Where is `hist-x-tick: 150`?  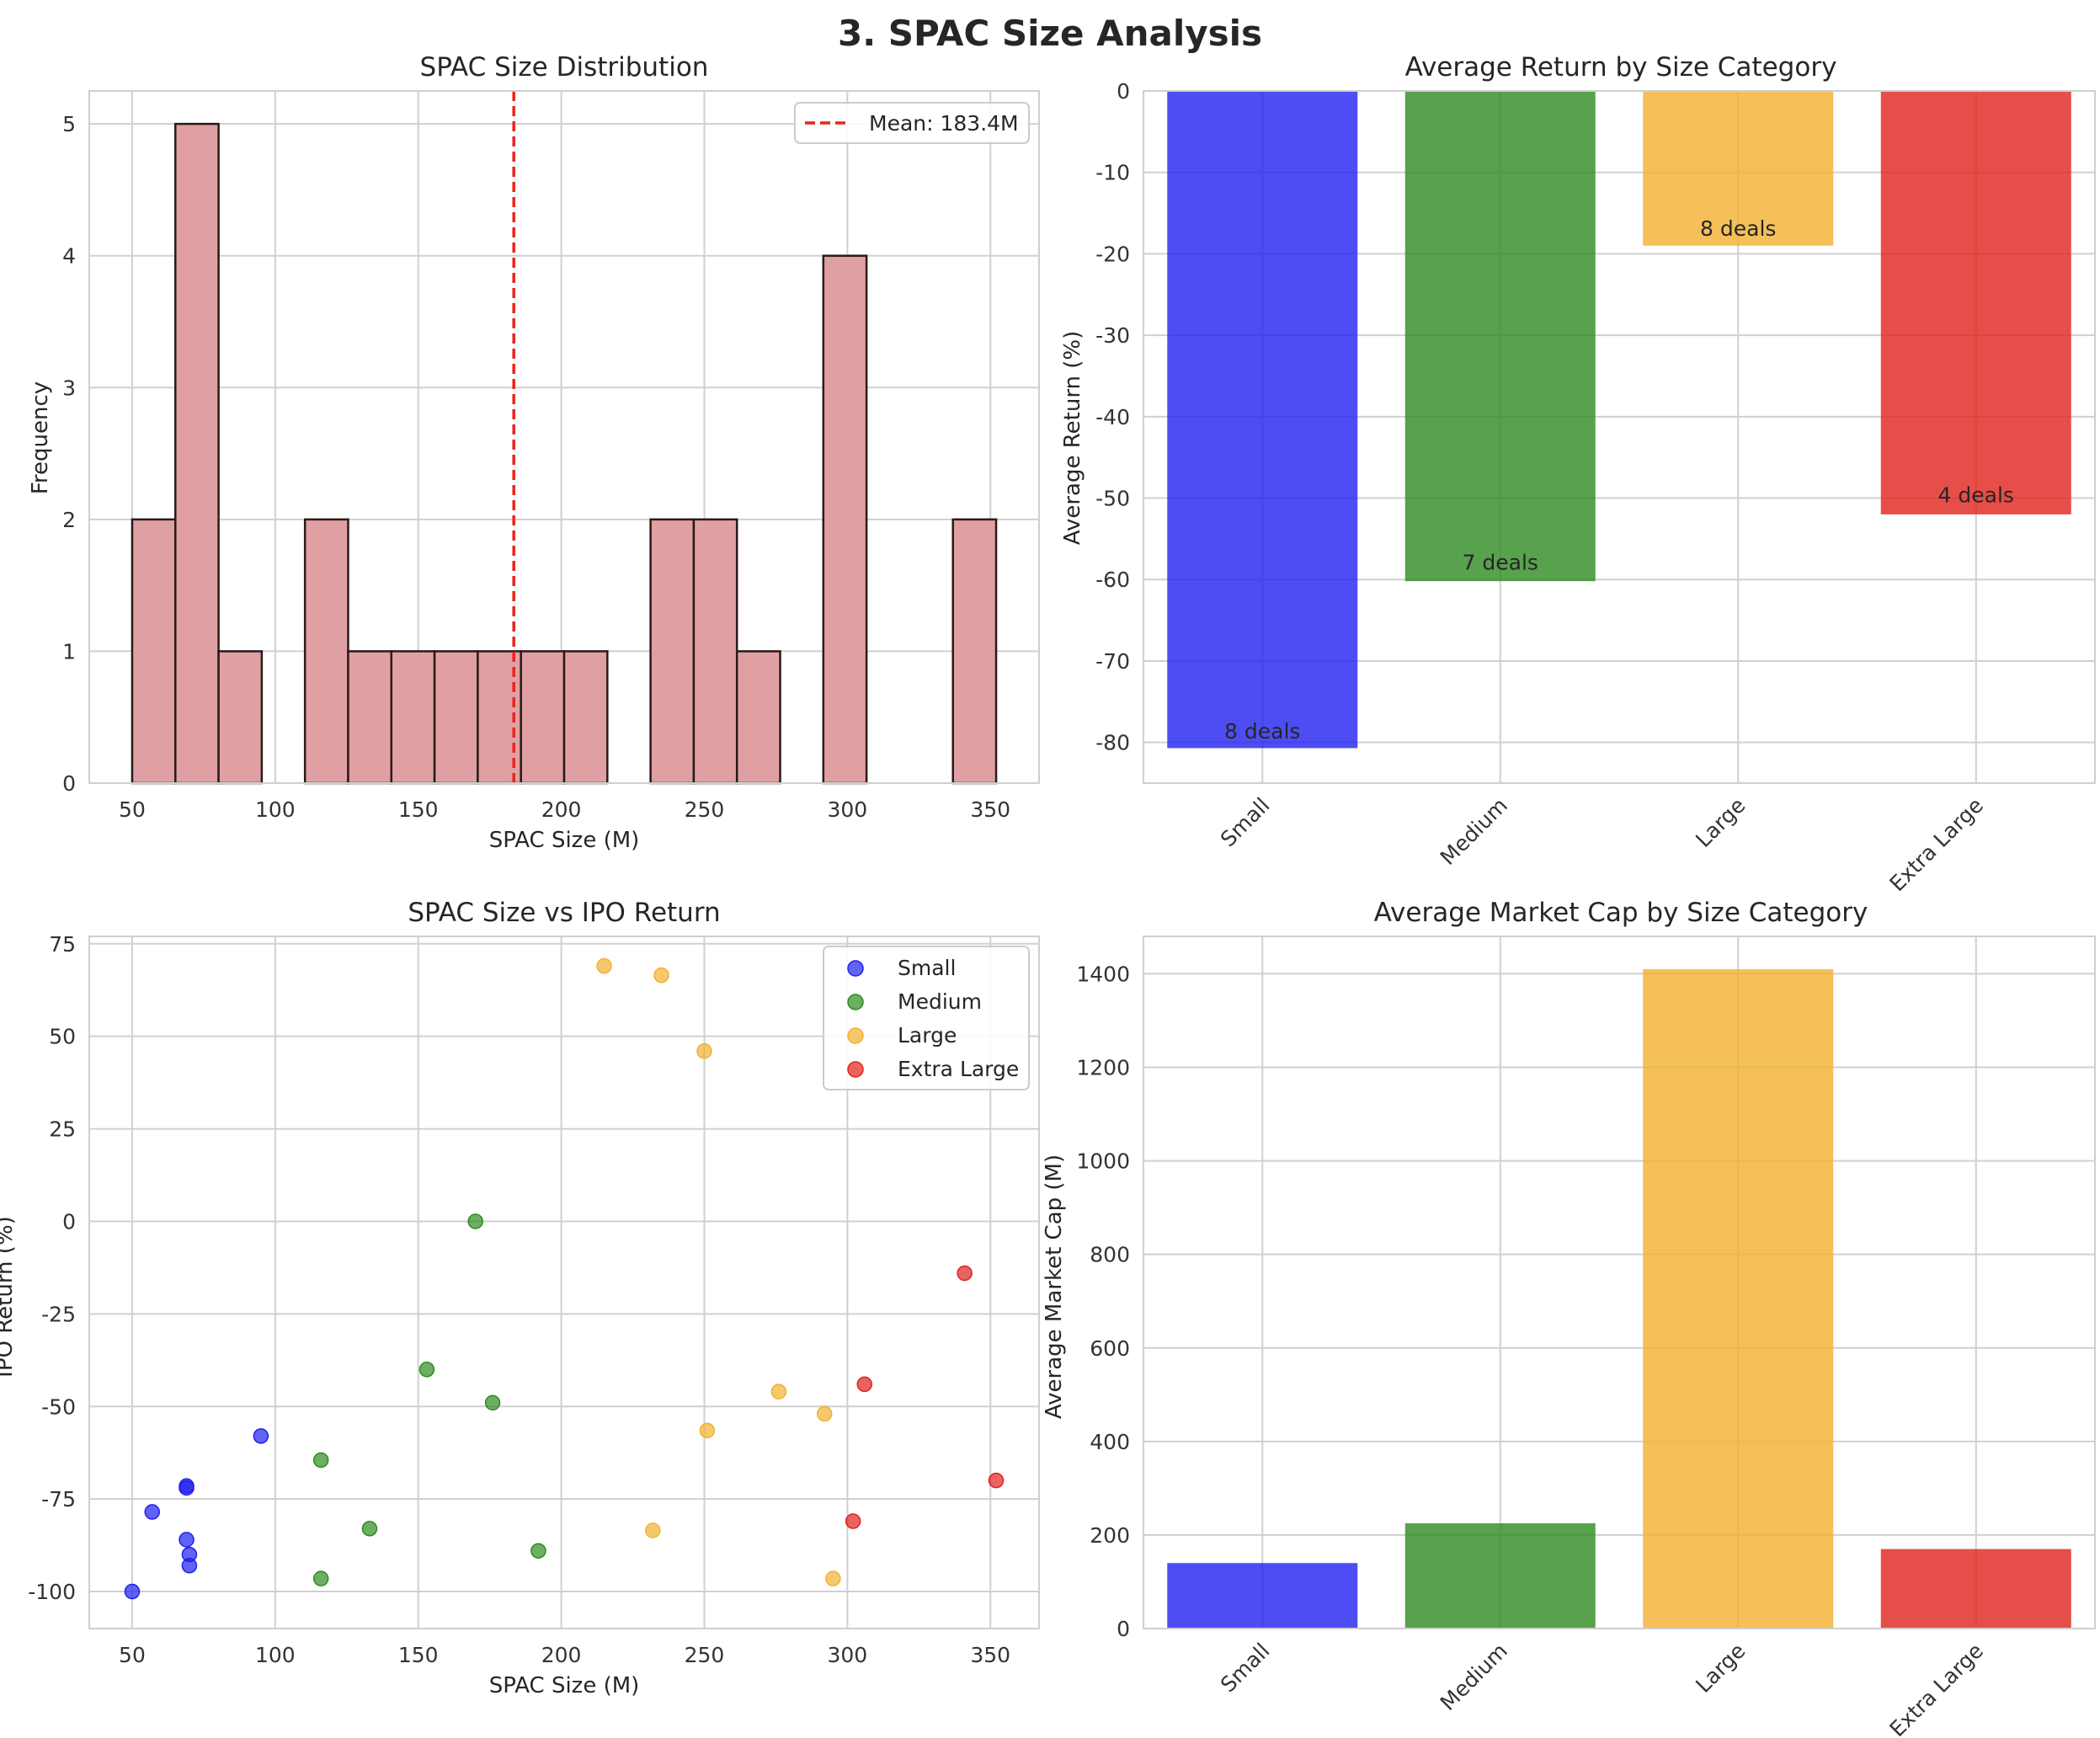
hist-x-tick: 150 is located at coordinates (418, 809).